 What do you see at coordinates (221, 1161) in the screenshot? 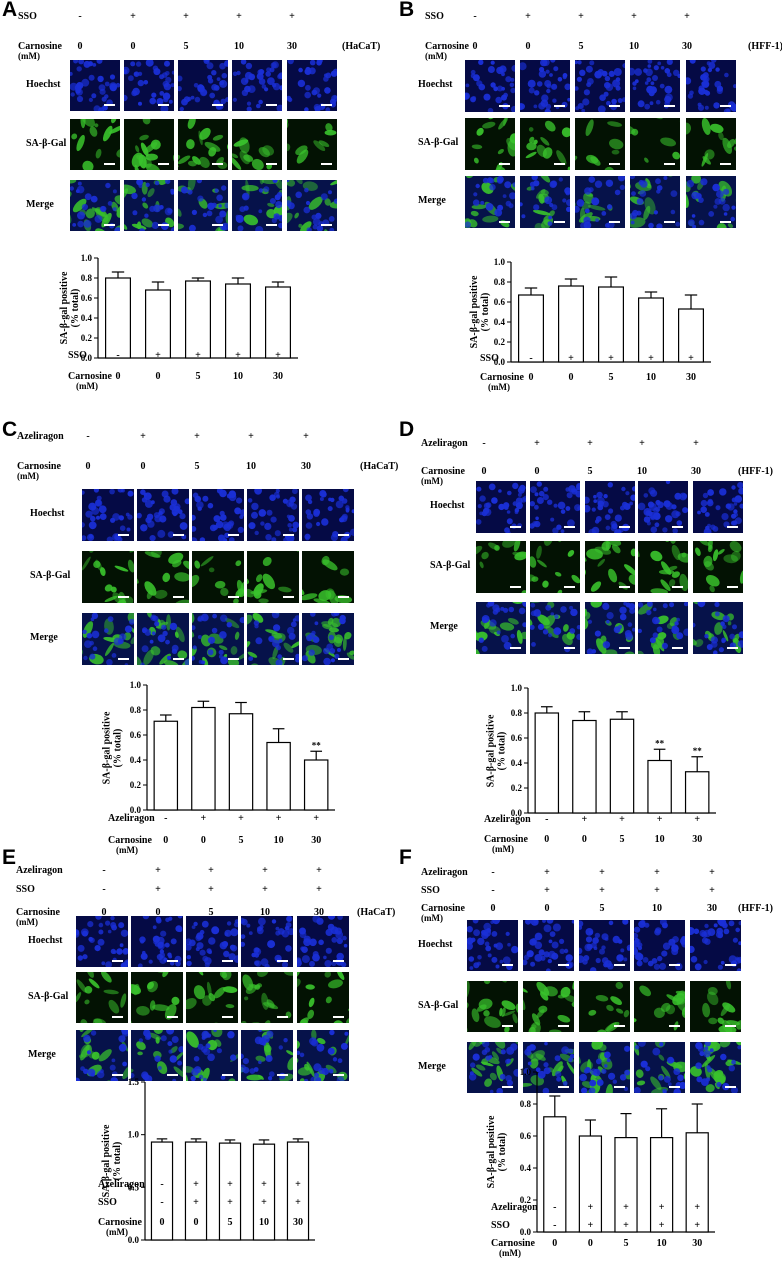
I see `chart-plot: 0.0 0.5 1.0 1.5` at bounding box center [221, 1161].